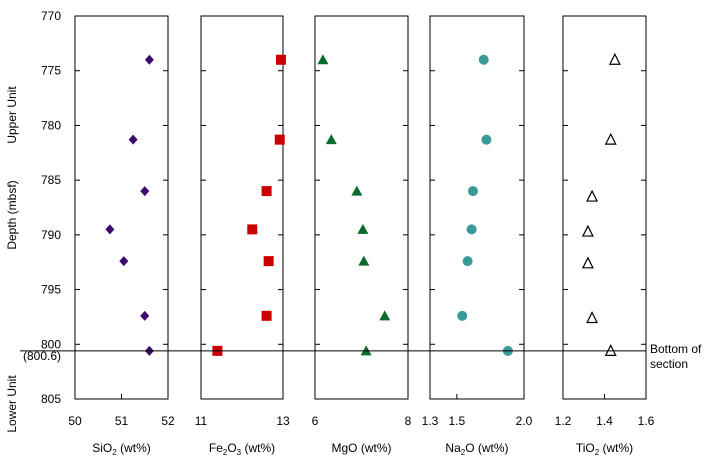 Image resolution: width=711 pixels, height=460 pixels. What do you see at coordinates (51, 16) in the screenshot?
I see `y-tick-label: 770` at bounding box center [51, 16].